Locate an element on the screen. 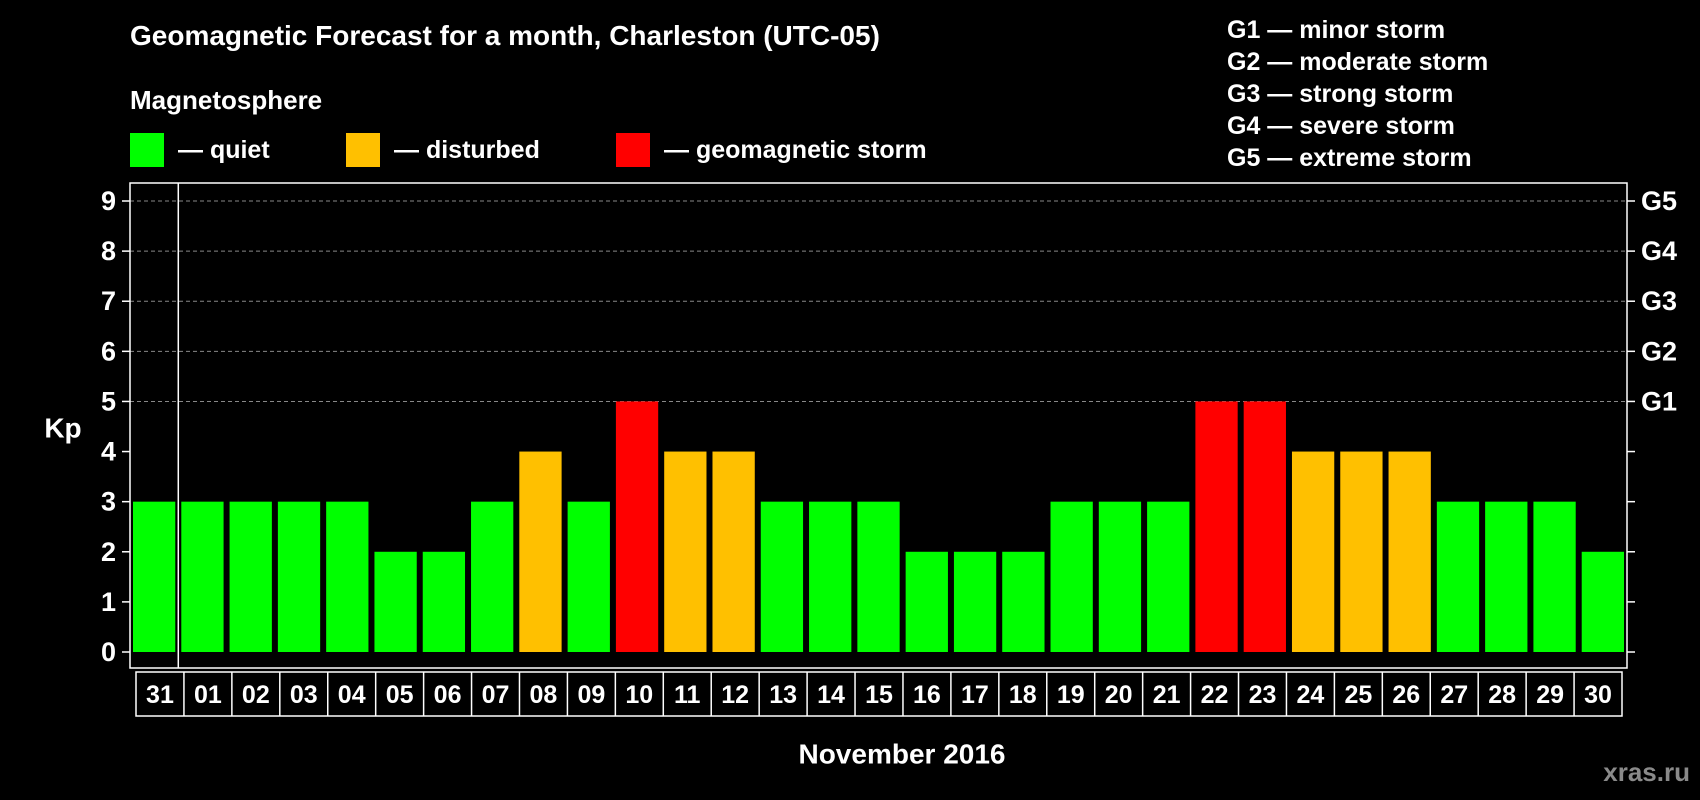 Image resolution: width=1700 pixels, height=800 pixels. x-tick-label: 24 is located at coordinates (1311, 695).